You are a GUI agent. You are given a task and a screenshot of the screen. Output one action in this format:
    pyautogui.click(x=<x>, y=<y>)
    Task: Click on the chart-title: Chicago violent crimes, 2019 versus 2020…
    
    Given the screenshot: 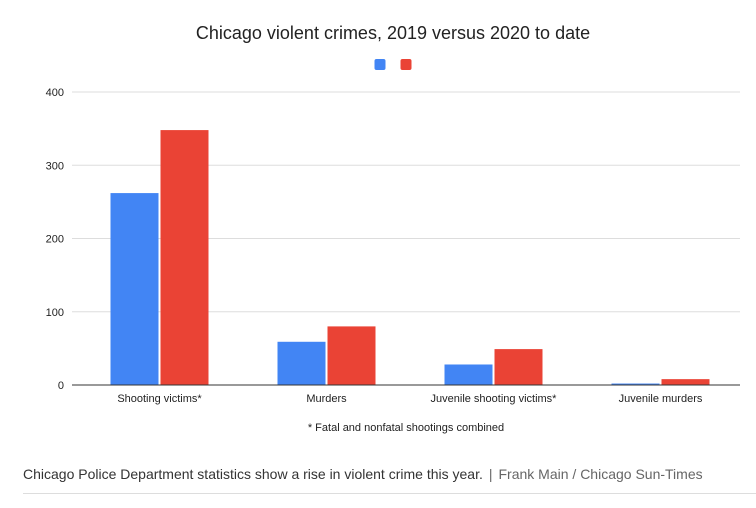 What is the action you would take?
    pyautogui.click(x=393, y=33)
    